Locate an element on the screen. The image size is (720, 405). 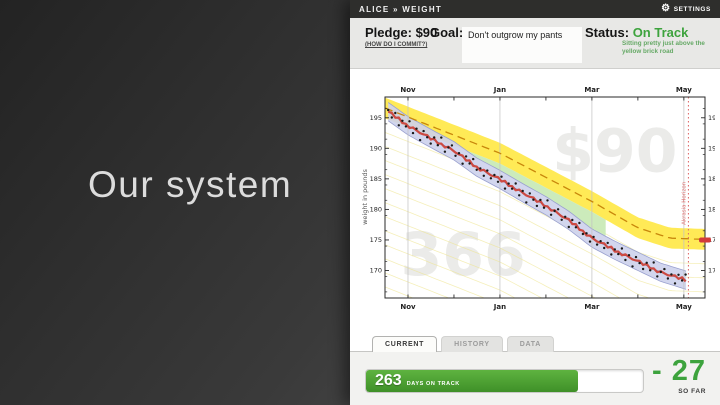
total-delta: - 27 SO FAR is located at coordinates (679, 375).